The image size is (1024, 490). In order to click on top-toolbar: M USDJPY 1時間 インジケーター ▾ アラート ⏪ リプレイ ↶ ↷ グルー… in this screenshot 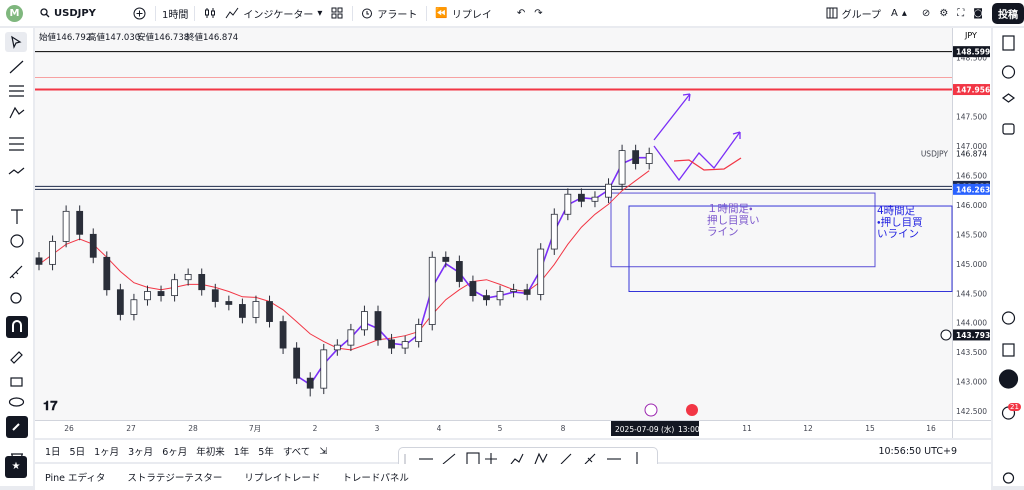, I will do `click(512, 13)`.